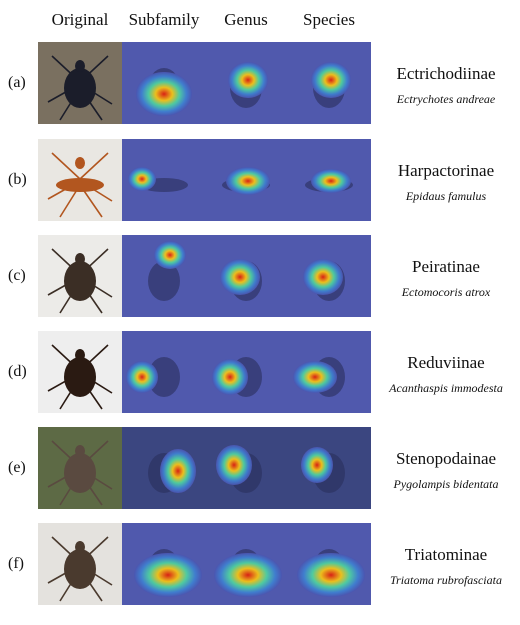  I want to click on species-name: Triatoma rubrofasciata, so click(446, 580).